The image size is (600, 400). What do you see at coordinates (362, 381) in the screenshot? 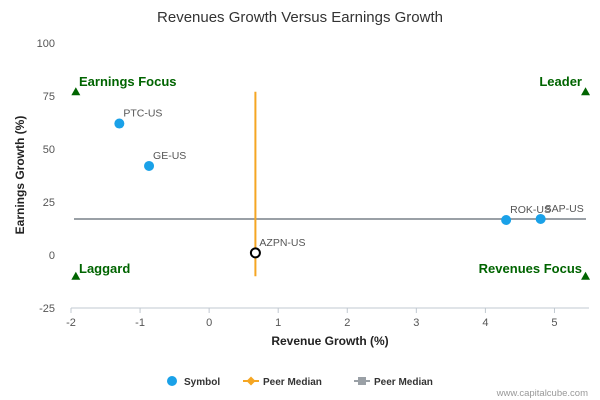
I see `legend-square-marker` at bounding box center [362, 381].